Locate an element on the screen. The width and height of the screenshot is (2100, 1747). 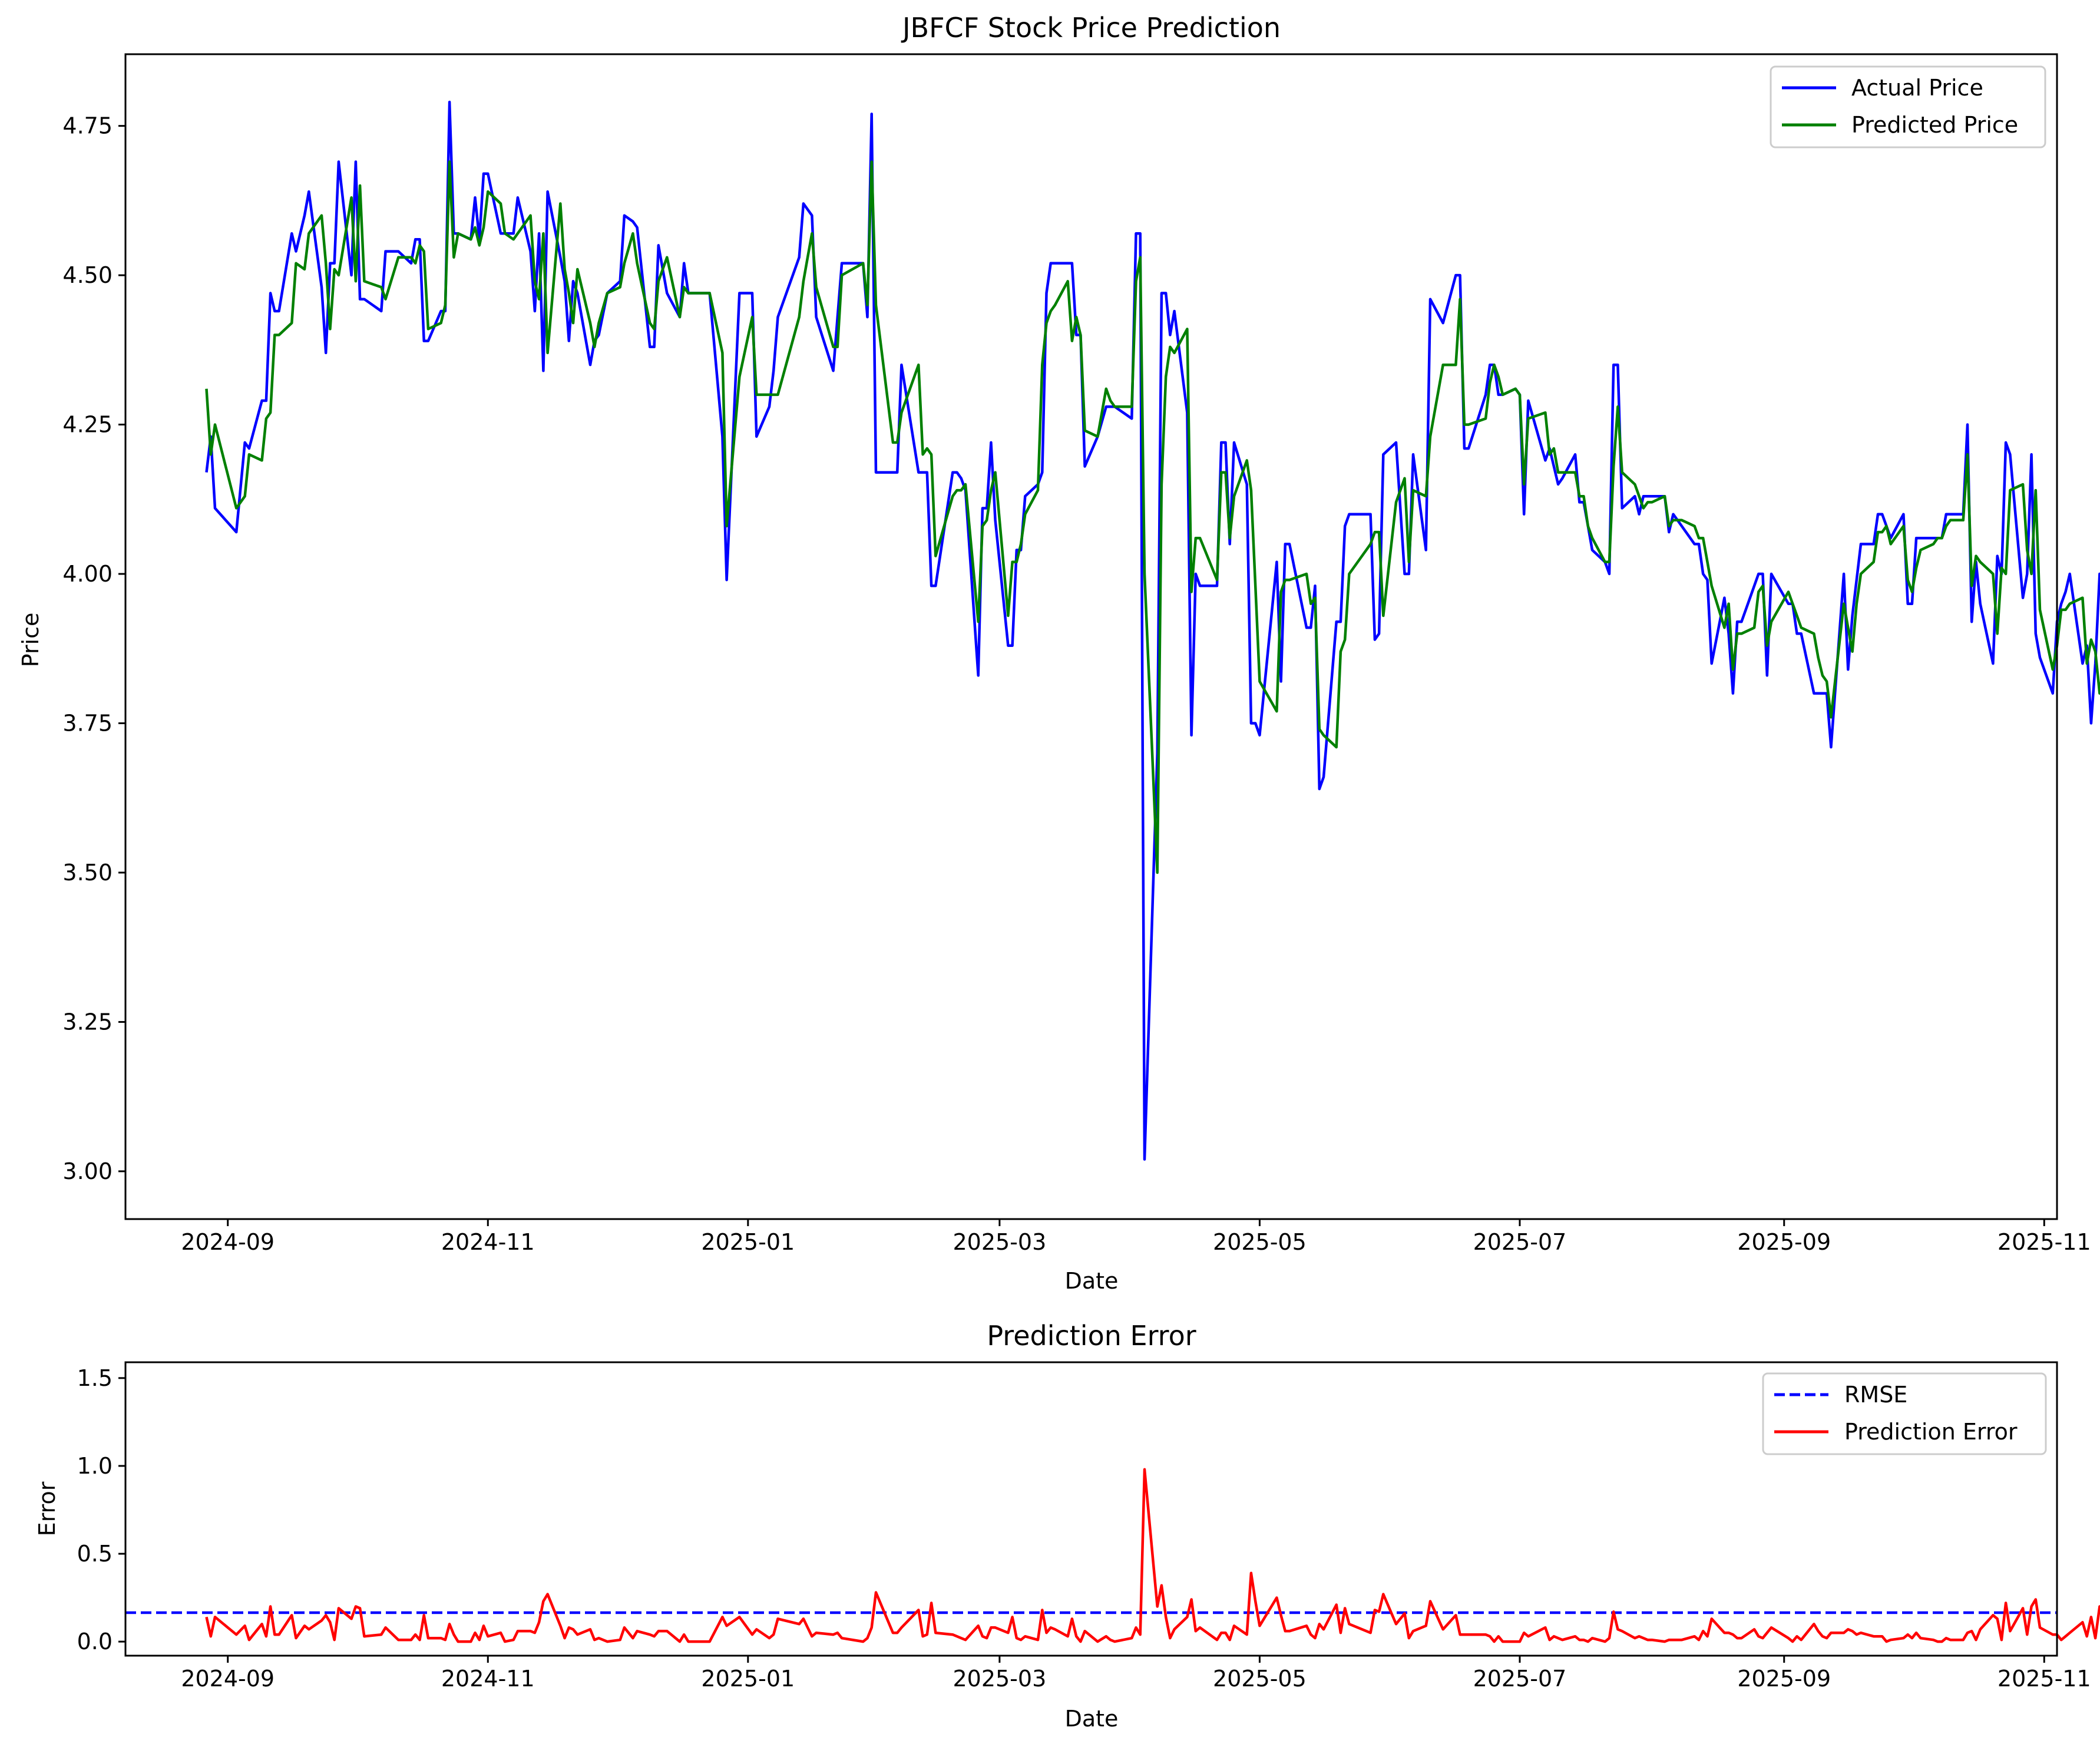
y-axis-label: Error is located at coordinates (47, 1508).